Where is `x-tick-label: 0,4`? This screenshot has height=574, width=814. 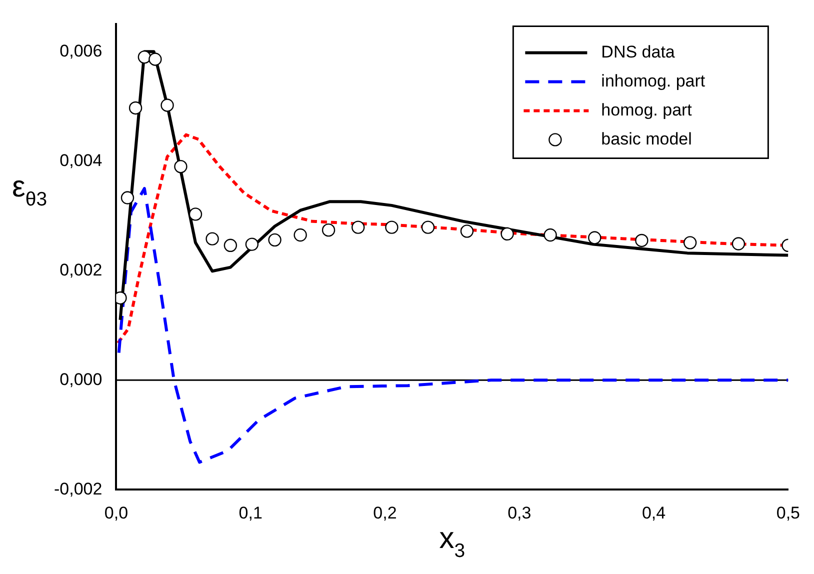
x-tick-label: 0,4 is located at coordinates (654, 512).